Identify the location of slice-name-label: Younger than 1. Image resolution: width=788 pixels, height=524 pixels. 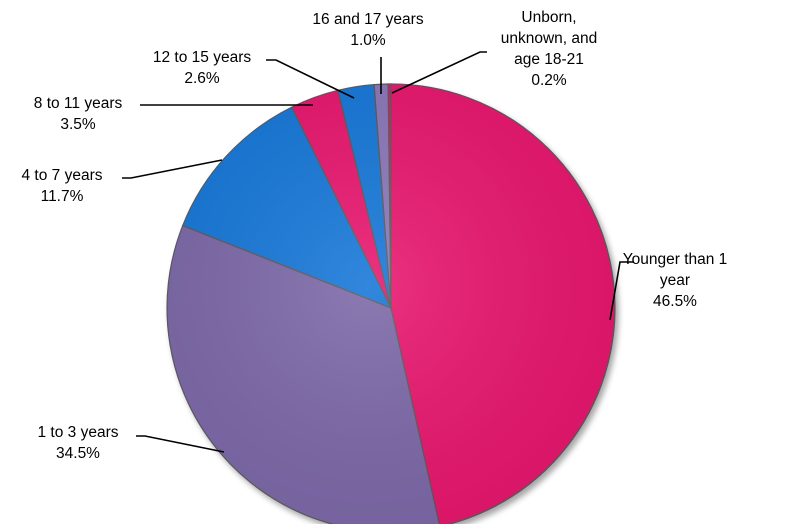
(675, 259).